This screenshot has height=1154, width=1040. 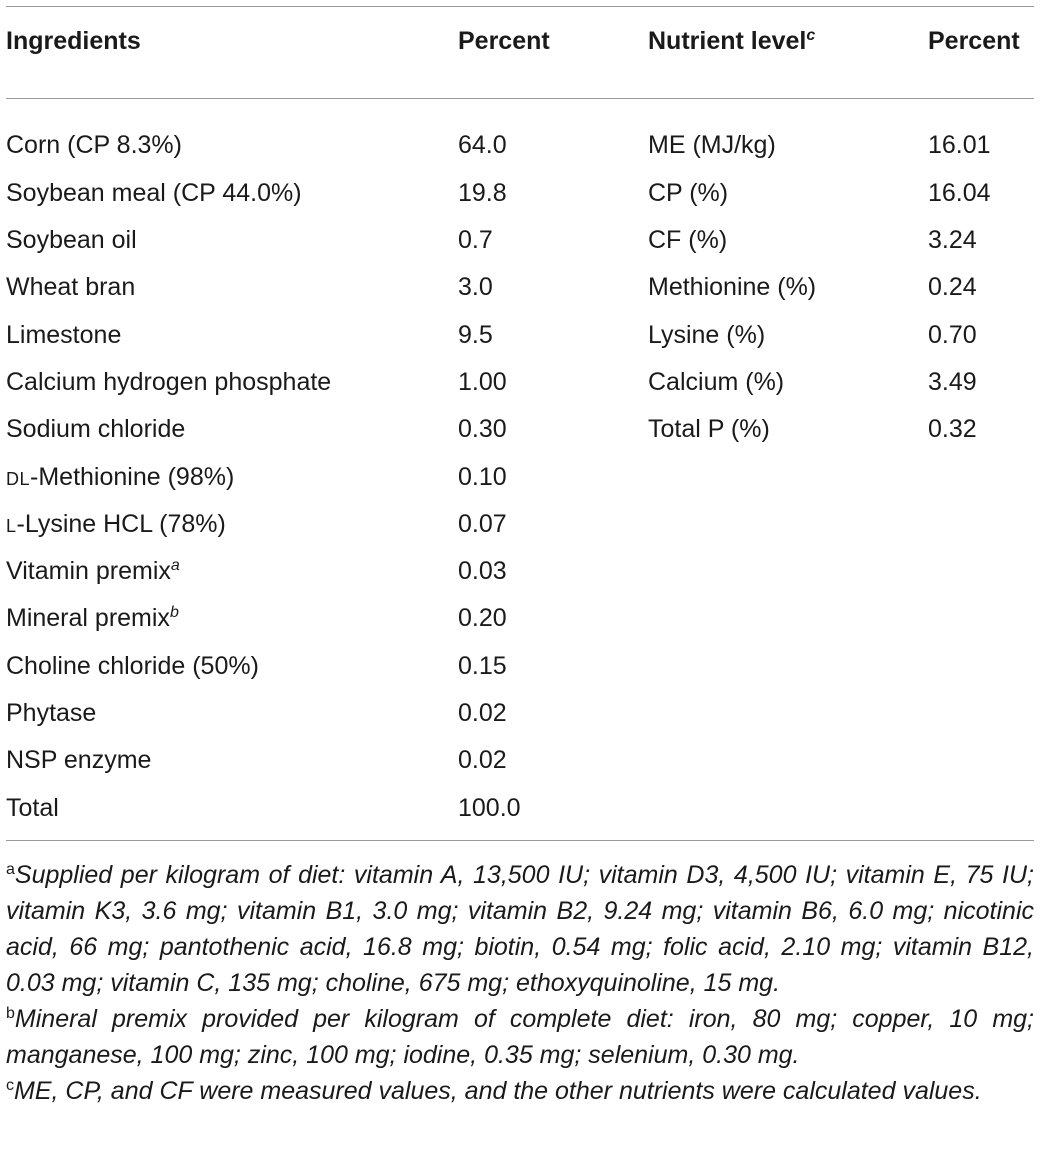 What do you see at coordinates (482, 618) in the screenshot?
I see `ingredient-percent: 0.20` at bounding box center [482, 618].